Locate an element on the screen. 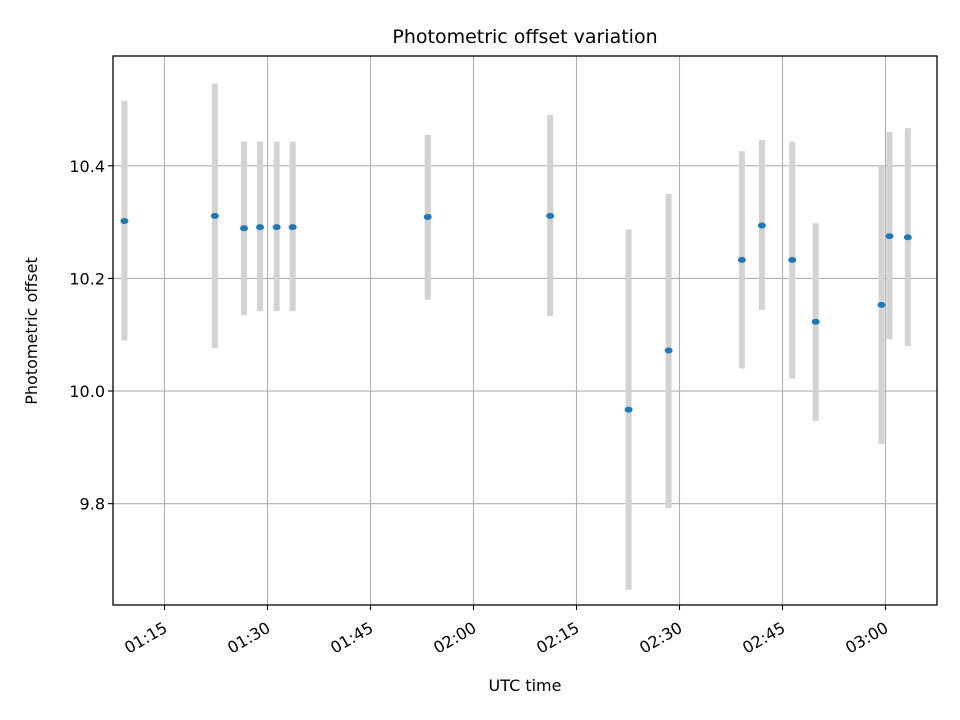  x-axis-ticks: 01:15 01:30 01:45 02:00 02:15 02:30 02:45 03:00 is located at coordinates (506, 631).